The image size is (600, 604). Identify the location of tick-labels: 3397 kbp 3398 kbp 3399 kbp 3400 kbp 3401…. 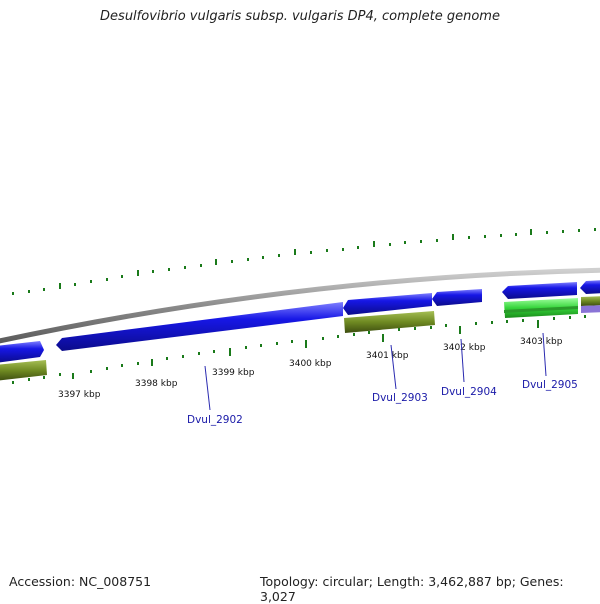
(310, 368).